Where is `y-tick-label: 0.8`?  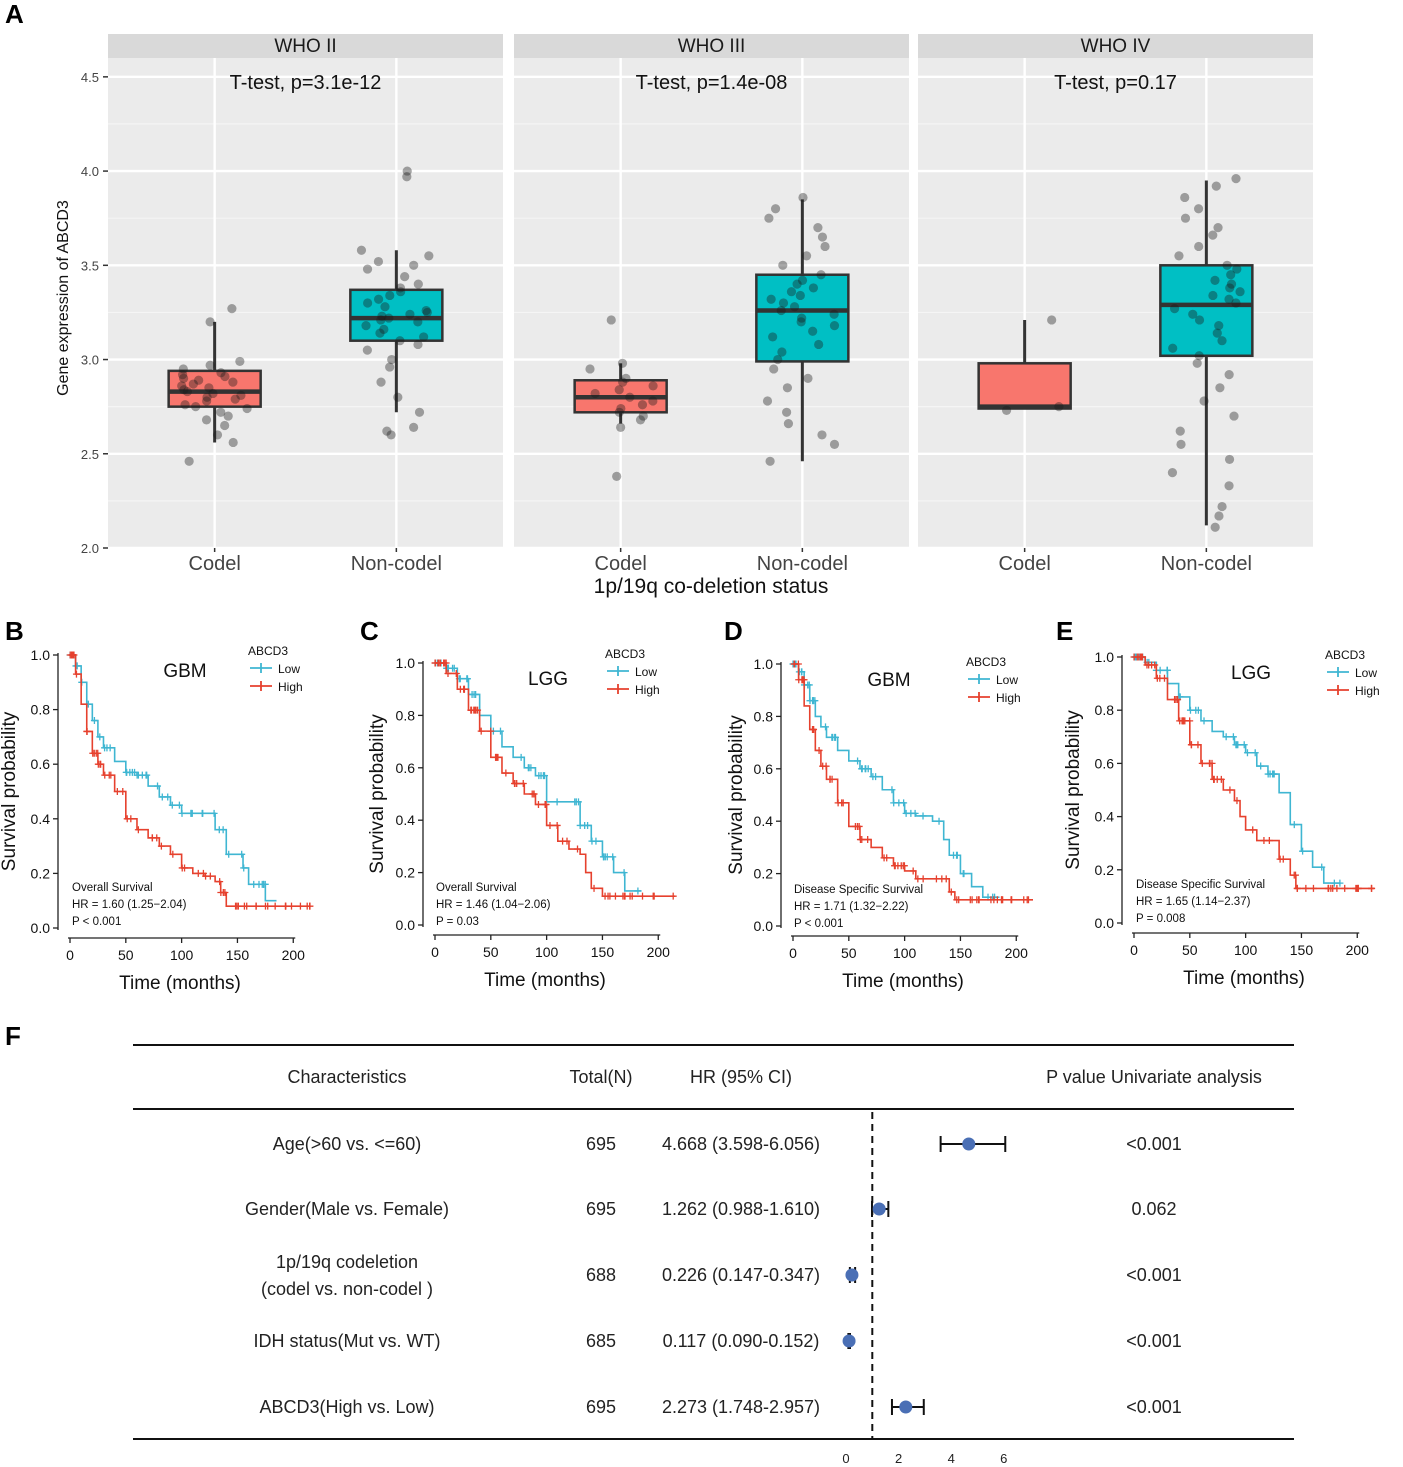 y-tick-label: 0.8 is located at coordinates (1105, 710).